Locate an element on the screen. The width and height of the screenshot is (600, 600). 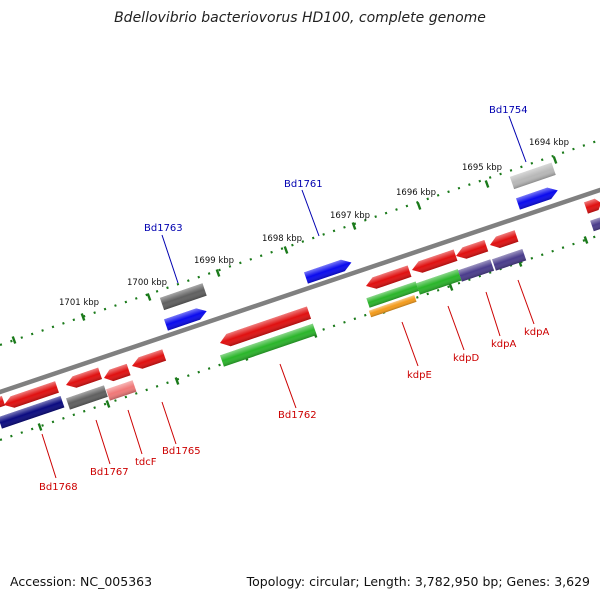
gene-kdpe-orange-shade is located at coordinates (392, 306).